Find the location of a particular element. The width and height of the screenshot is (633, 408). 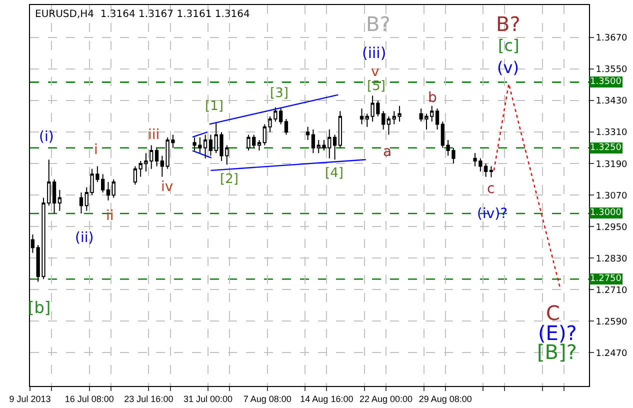

annotation: i is located at coordinates (96, 150).